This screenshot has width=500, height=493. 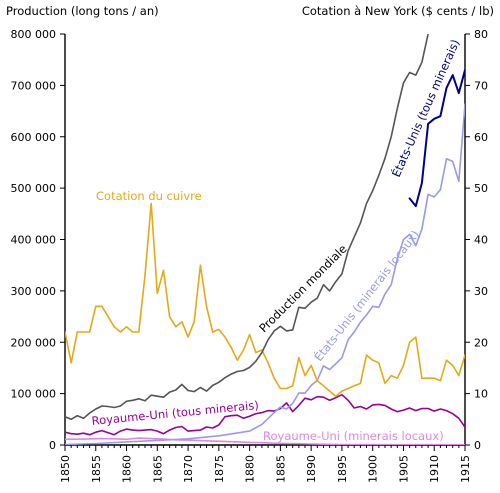 I want to click on right-tick-label: 10, so click(x=481, y=394).